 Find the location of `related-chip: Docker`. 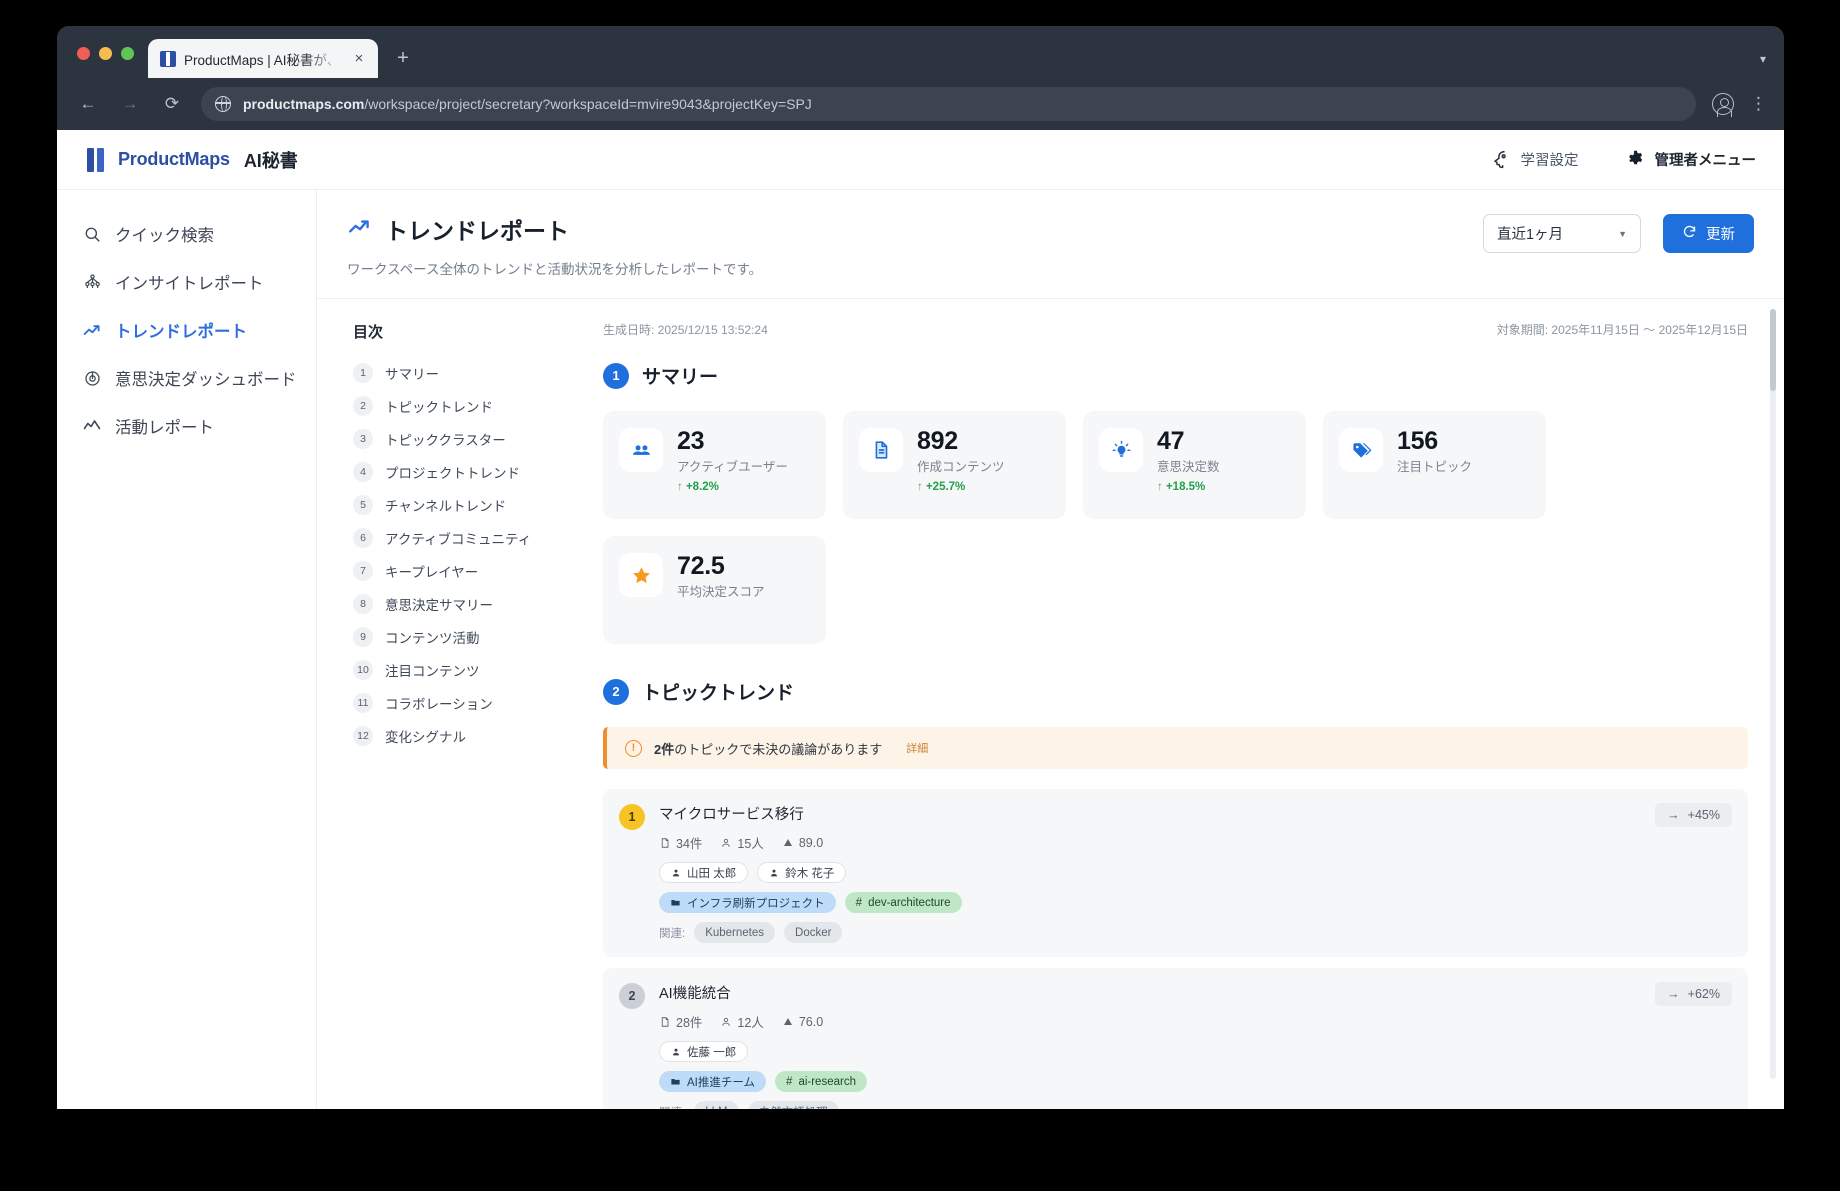

related-chip: Docker is located at coordinates (813, 932).